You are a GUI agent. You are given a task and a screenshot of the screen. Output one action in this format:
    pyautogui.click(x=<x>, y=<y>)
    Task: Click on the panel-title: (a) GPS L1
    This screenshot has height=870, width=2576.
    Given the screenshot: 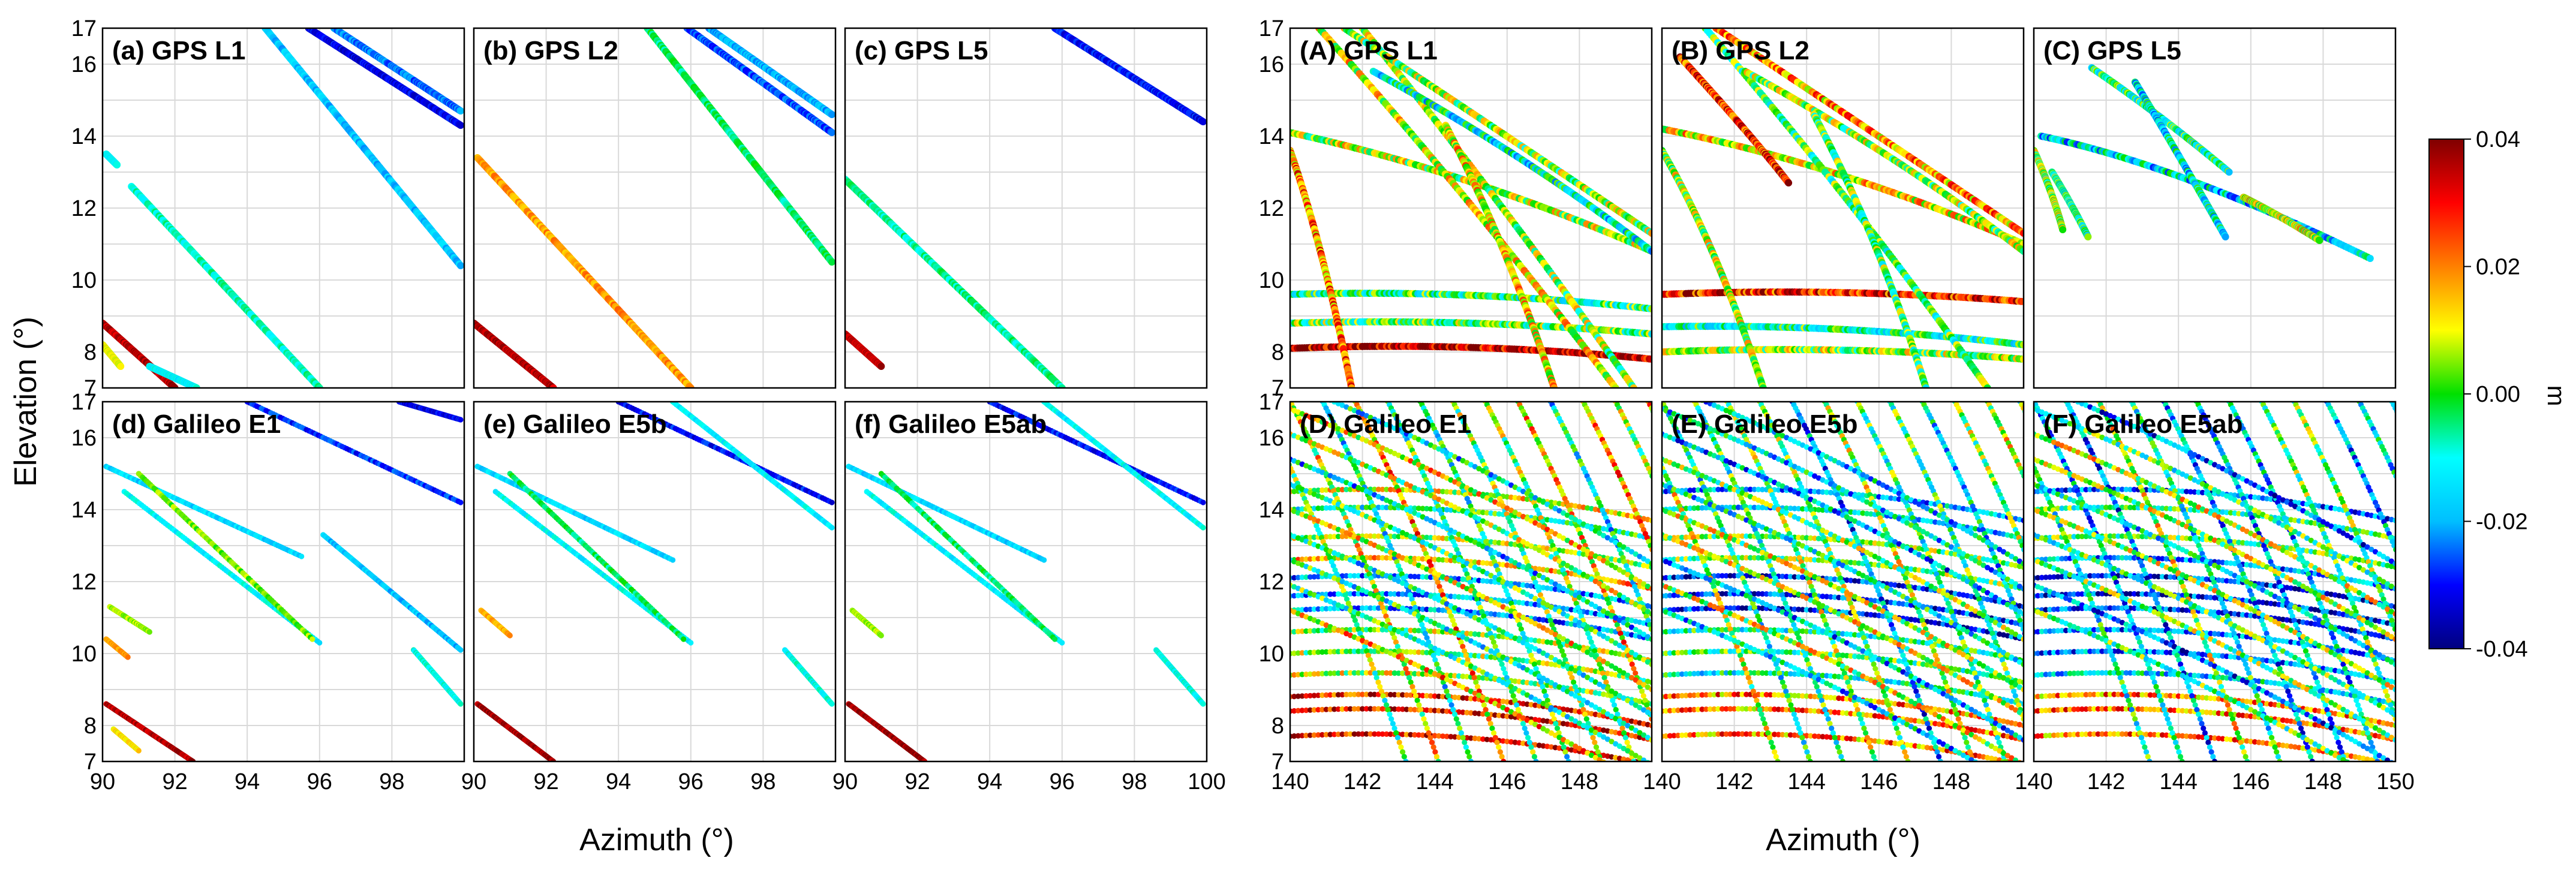 What is the action you would take?
    pyautogui.click(x=179, y=50)
    